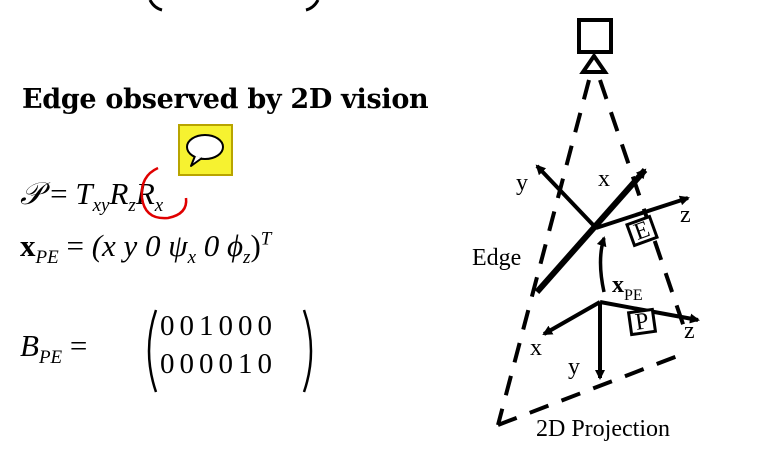  Describe the element at coordinates (155, 6) in the screenshot. I see `cropped-paren-left` at that location.